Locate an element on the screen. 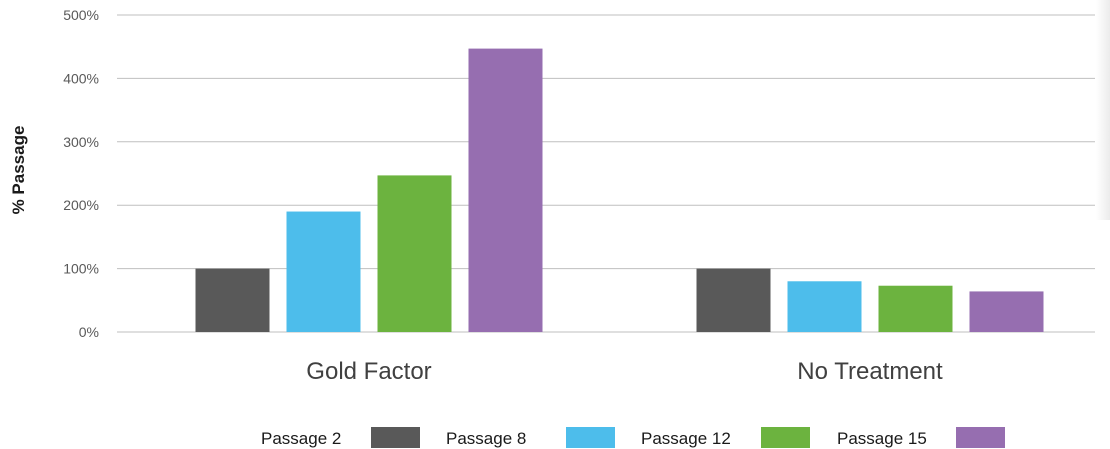 The image size is (1110, 449). x-category-label: No Treatment is located at coordinates (870, 371).